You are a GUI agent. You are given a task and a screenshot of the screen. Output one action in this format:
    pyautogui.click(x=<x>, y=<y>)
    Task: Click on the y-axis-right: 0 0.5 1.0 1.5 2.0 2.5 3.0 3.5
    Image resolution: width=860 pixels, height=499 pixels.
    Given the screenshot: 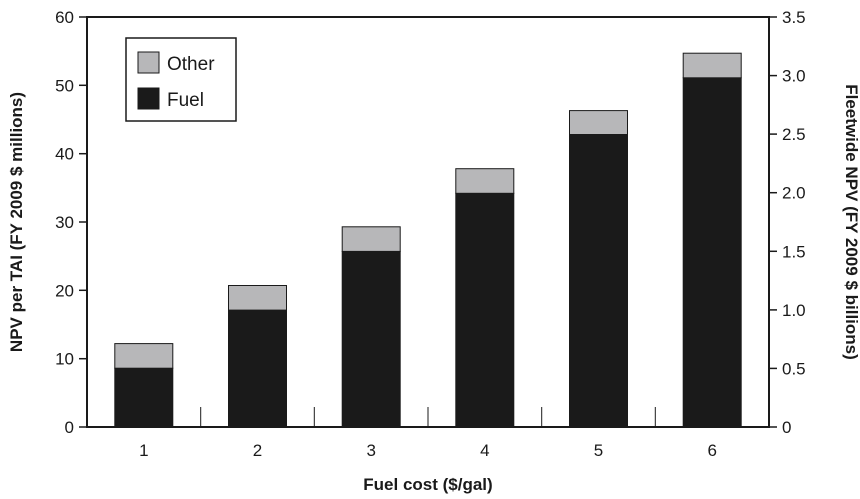 What is the action you would take?
    pyautogui.click(x=787, y=222)
    